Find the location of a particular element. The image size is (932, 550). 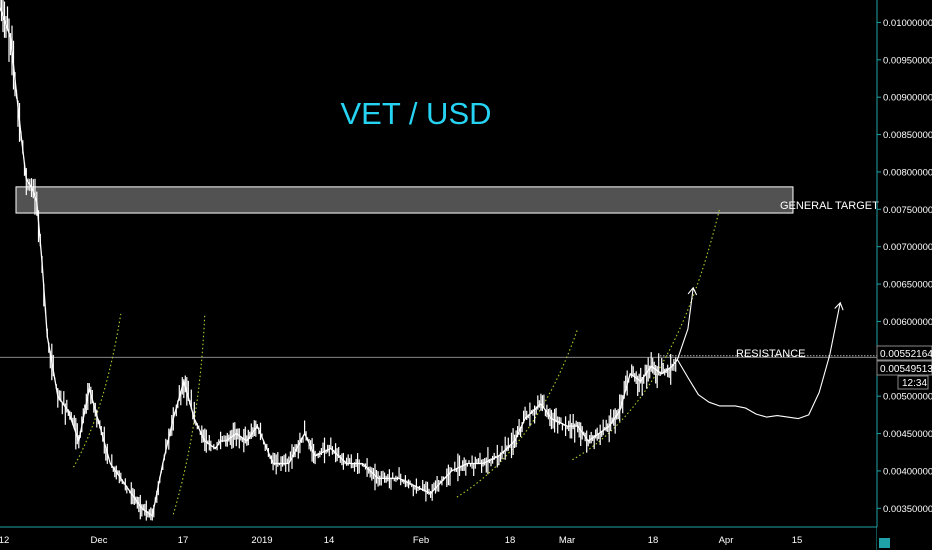

projections is located at coordinates (760, 353).